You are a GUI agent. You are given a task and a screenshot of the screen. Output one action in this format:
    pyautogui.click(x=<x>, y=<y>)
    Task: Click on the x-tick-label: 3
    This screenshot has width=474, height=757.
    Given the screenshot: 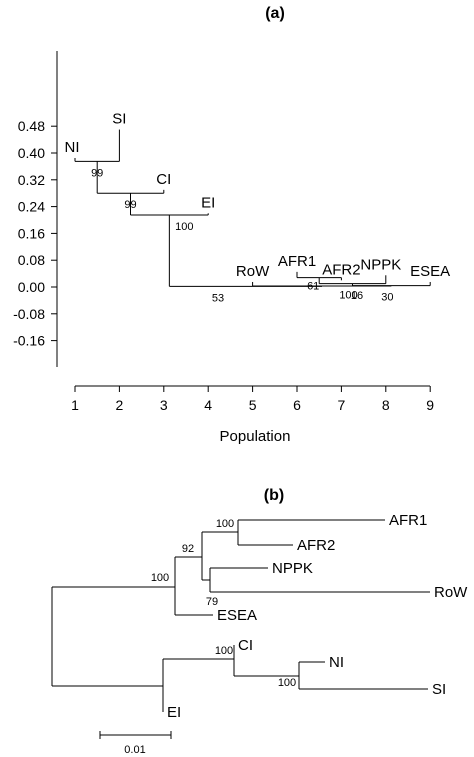 What is the action you would take?
    pyautogui.click(x=164, y=405)
    